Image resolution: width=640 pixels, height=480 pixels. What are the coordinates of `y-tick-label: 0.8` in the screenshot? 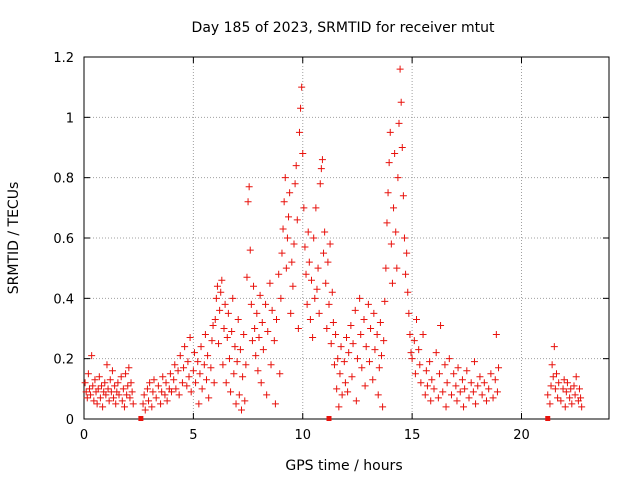 It's located at (63, 179).